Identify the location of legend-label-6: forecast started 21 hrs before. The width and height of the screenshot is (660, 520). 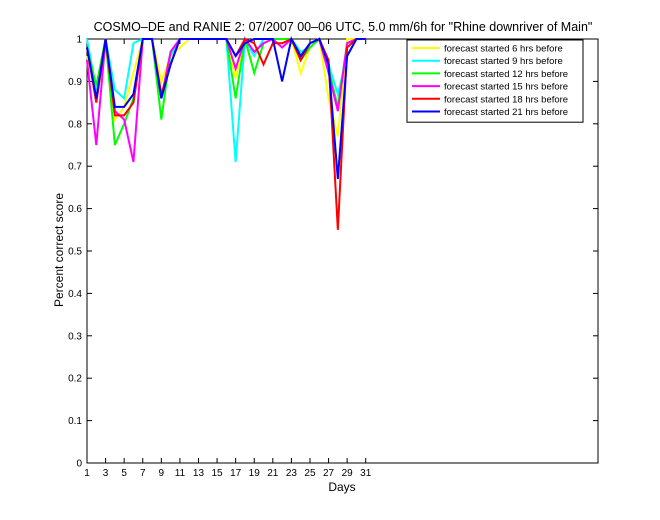
(506, 112).